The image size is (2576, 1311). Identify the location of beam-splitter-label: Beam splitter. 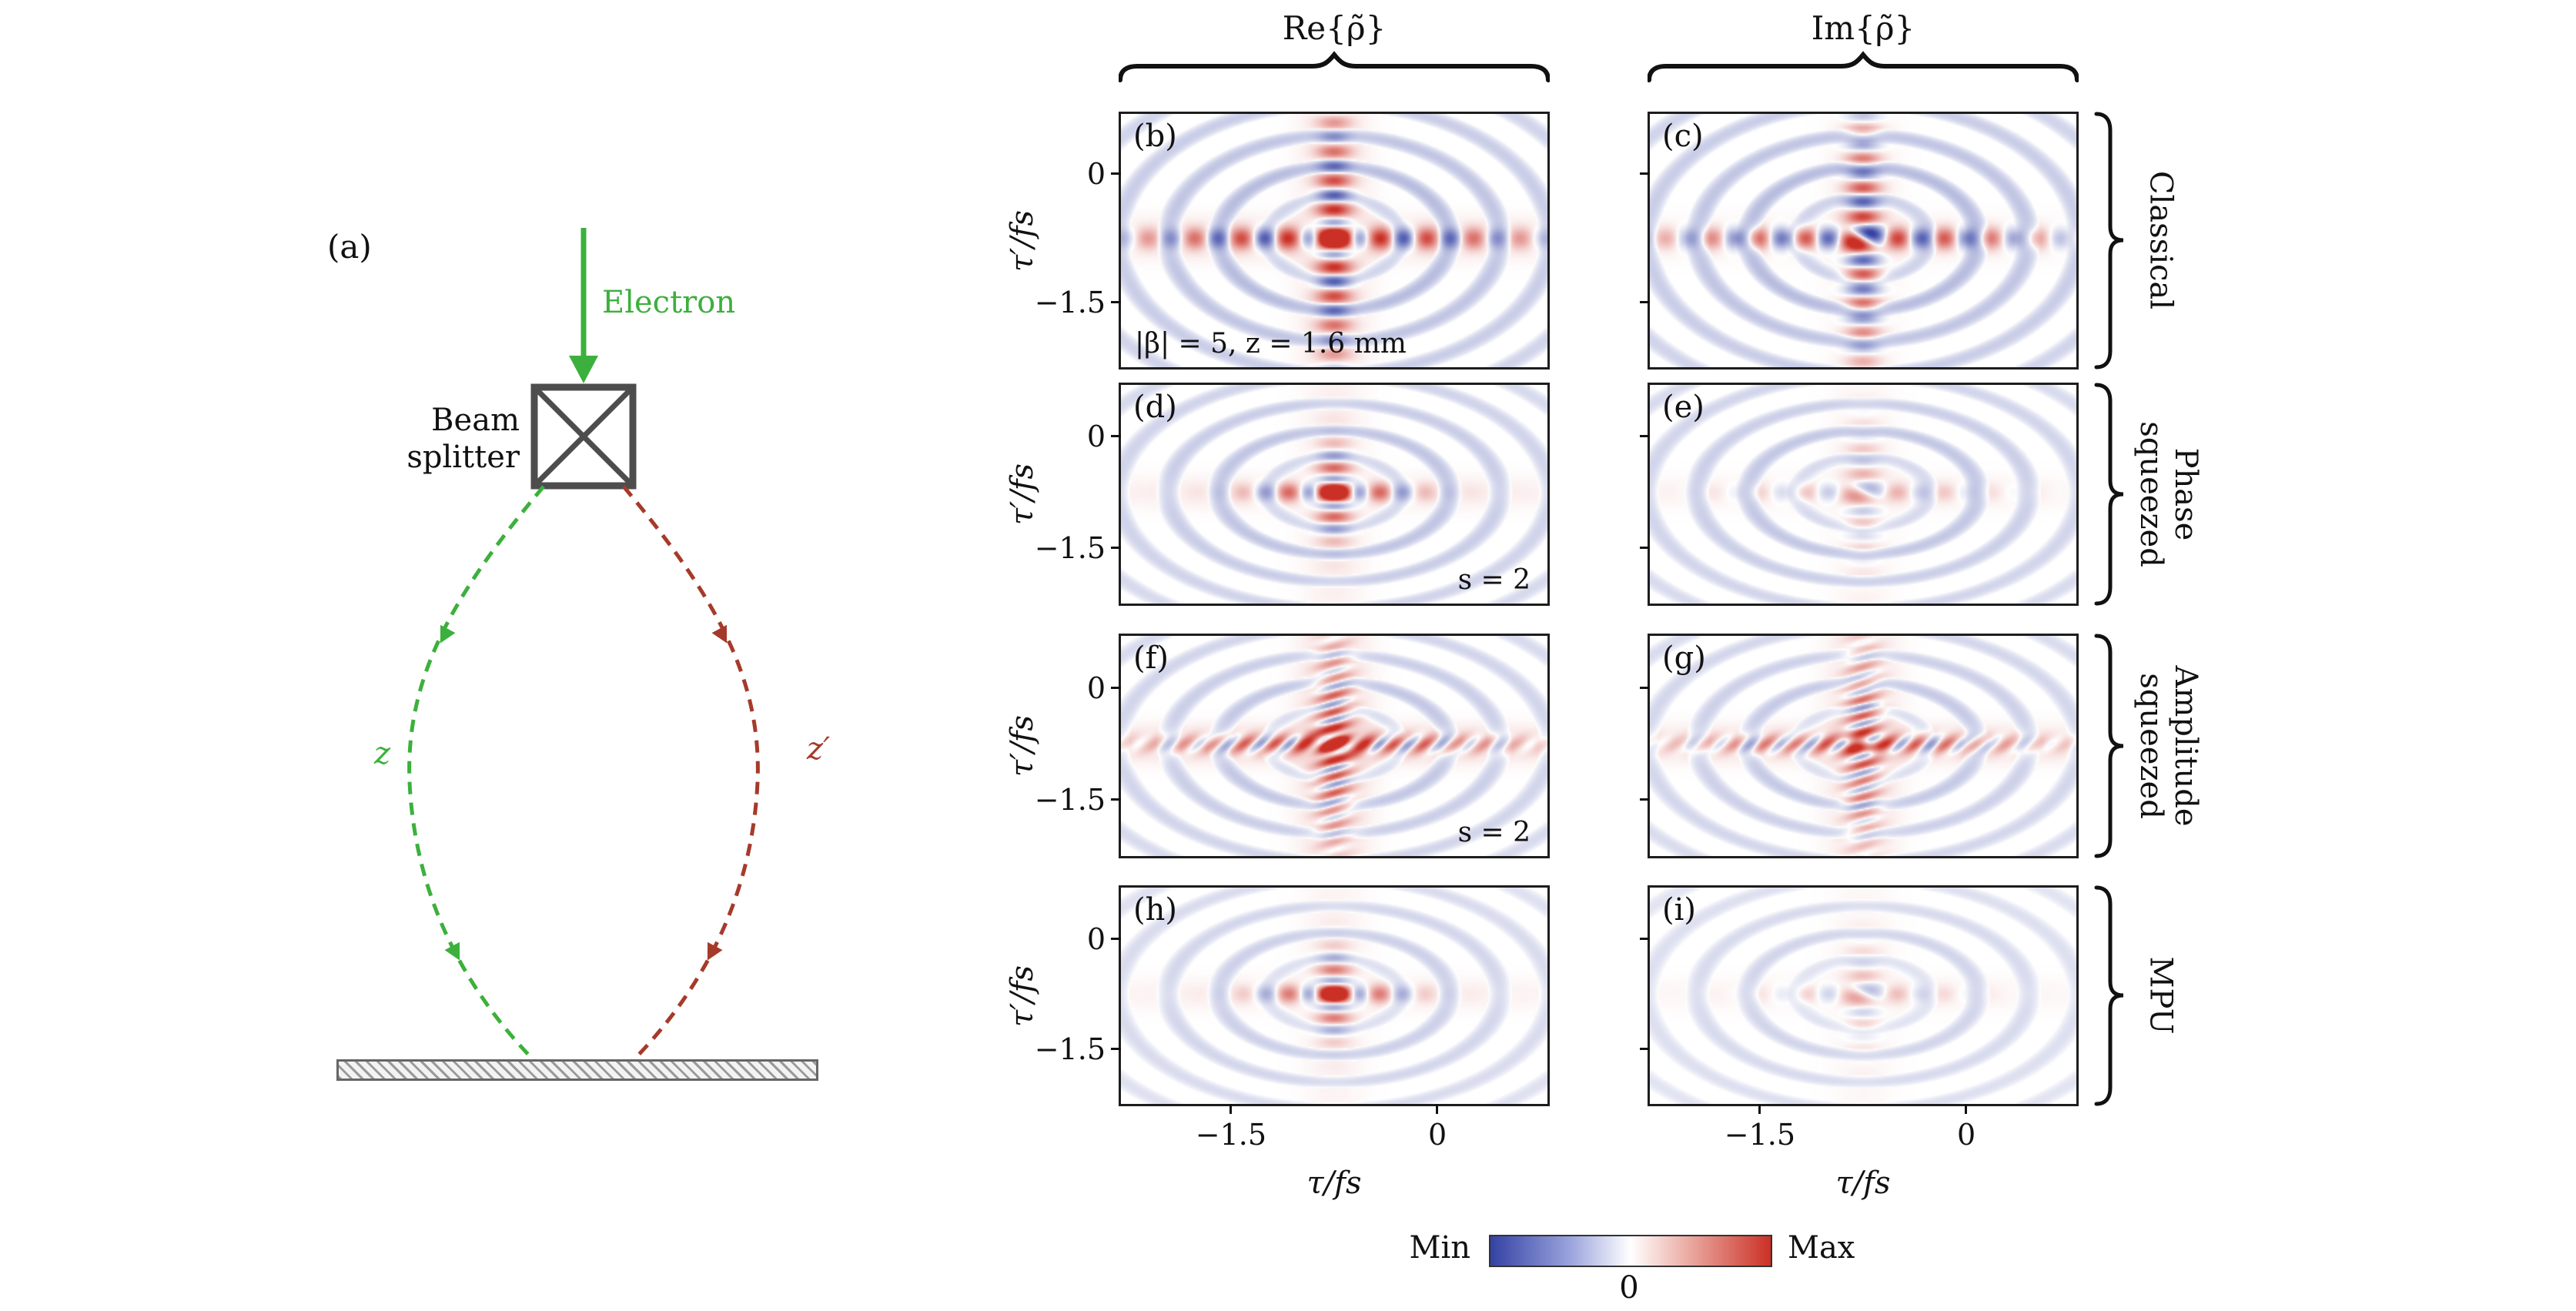
(463, 439).